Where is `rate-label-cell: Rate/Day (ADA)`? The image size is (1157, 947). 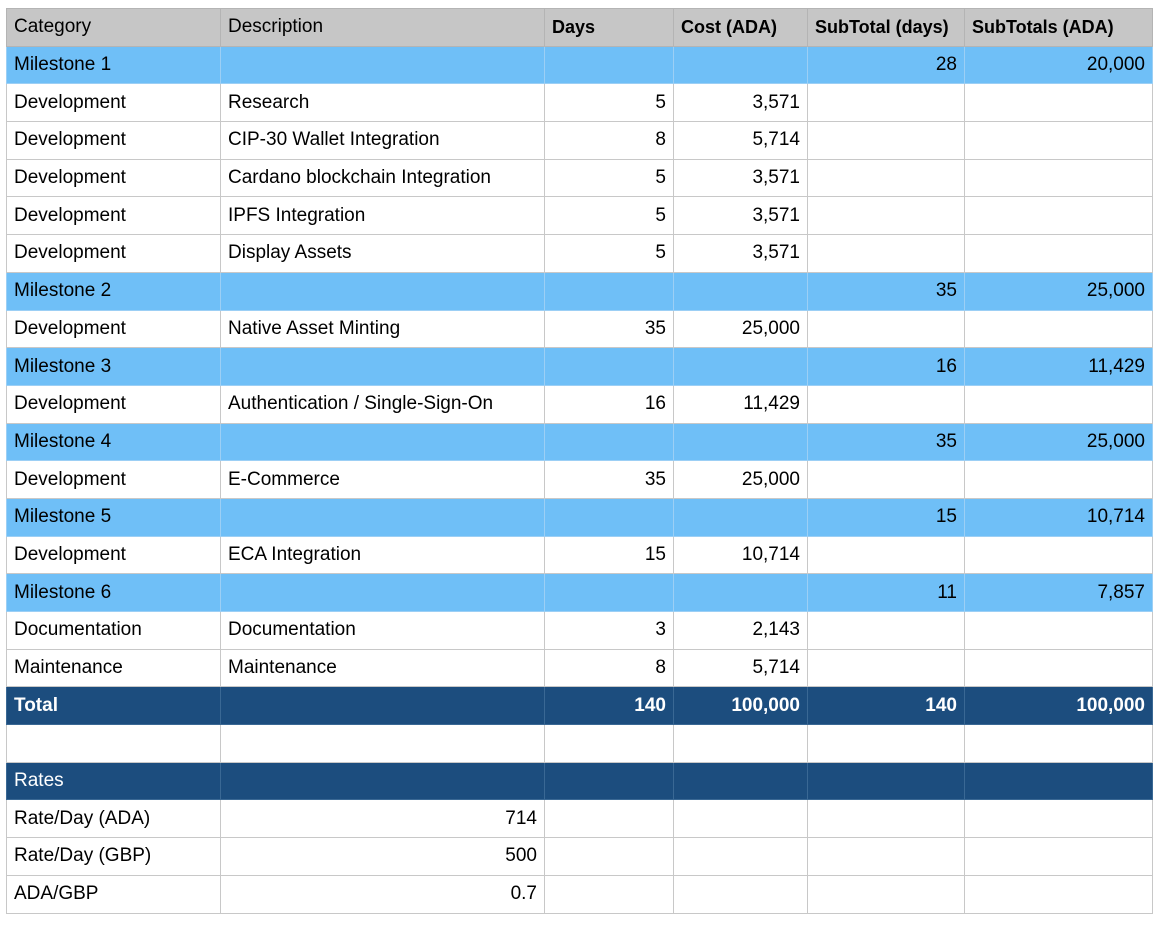 rate-label-cell: Rate/Day (ADA) is located at coordinates (113, 819).